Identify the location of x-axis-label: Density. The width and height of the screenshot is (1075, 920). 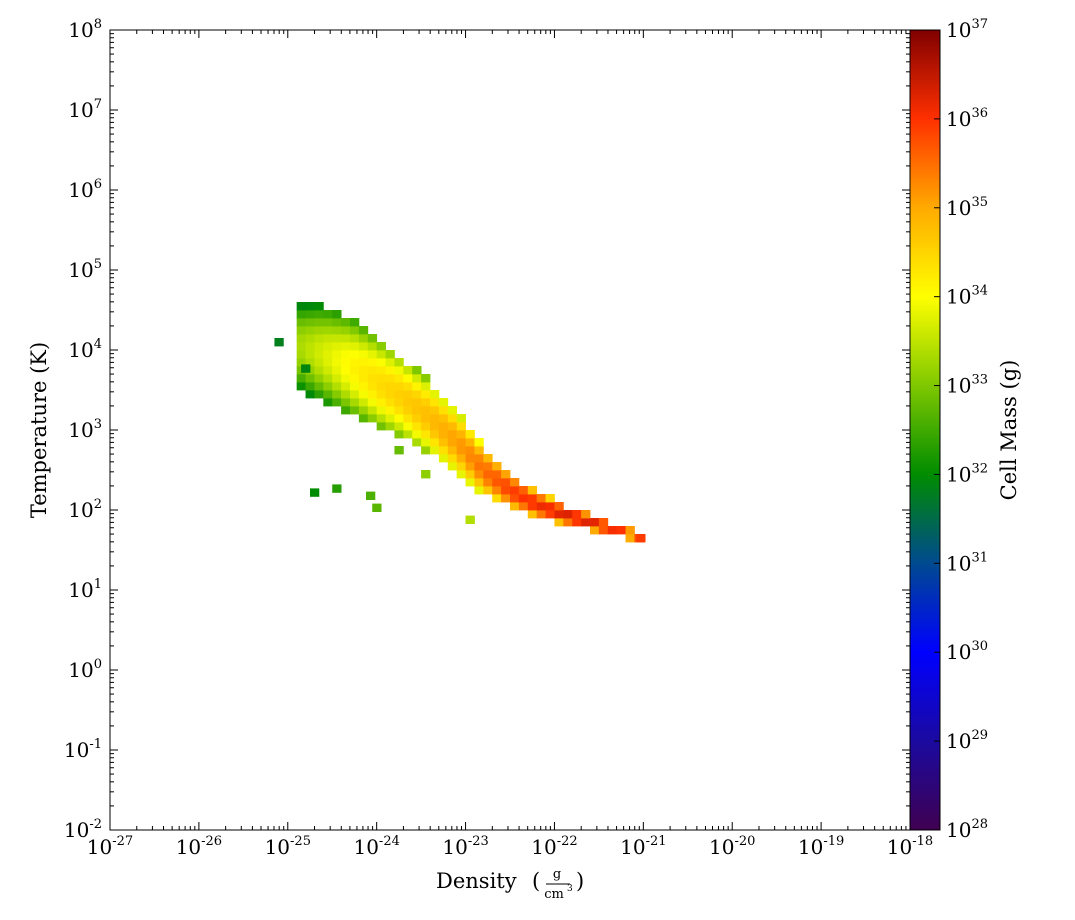
(476, 881).